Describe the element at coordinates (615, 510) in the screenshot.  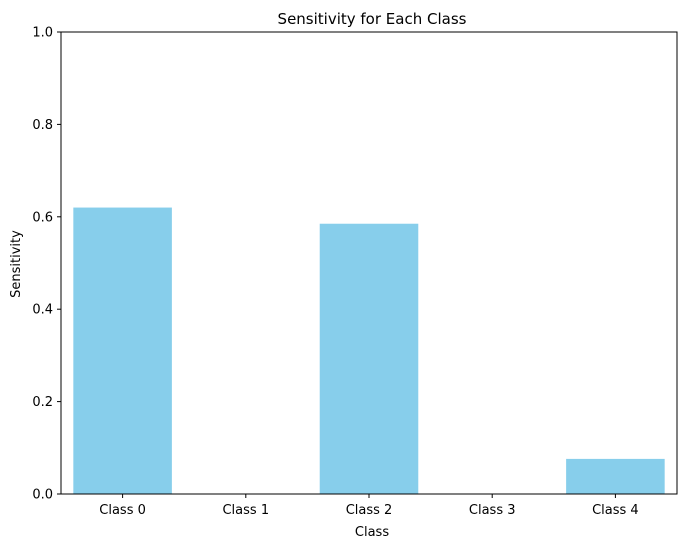
I see `x-tick-label: Class 4` at that location.